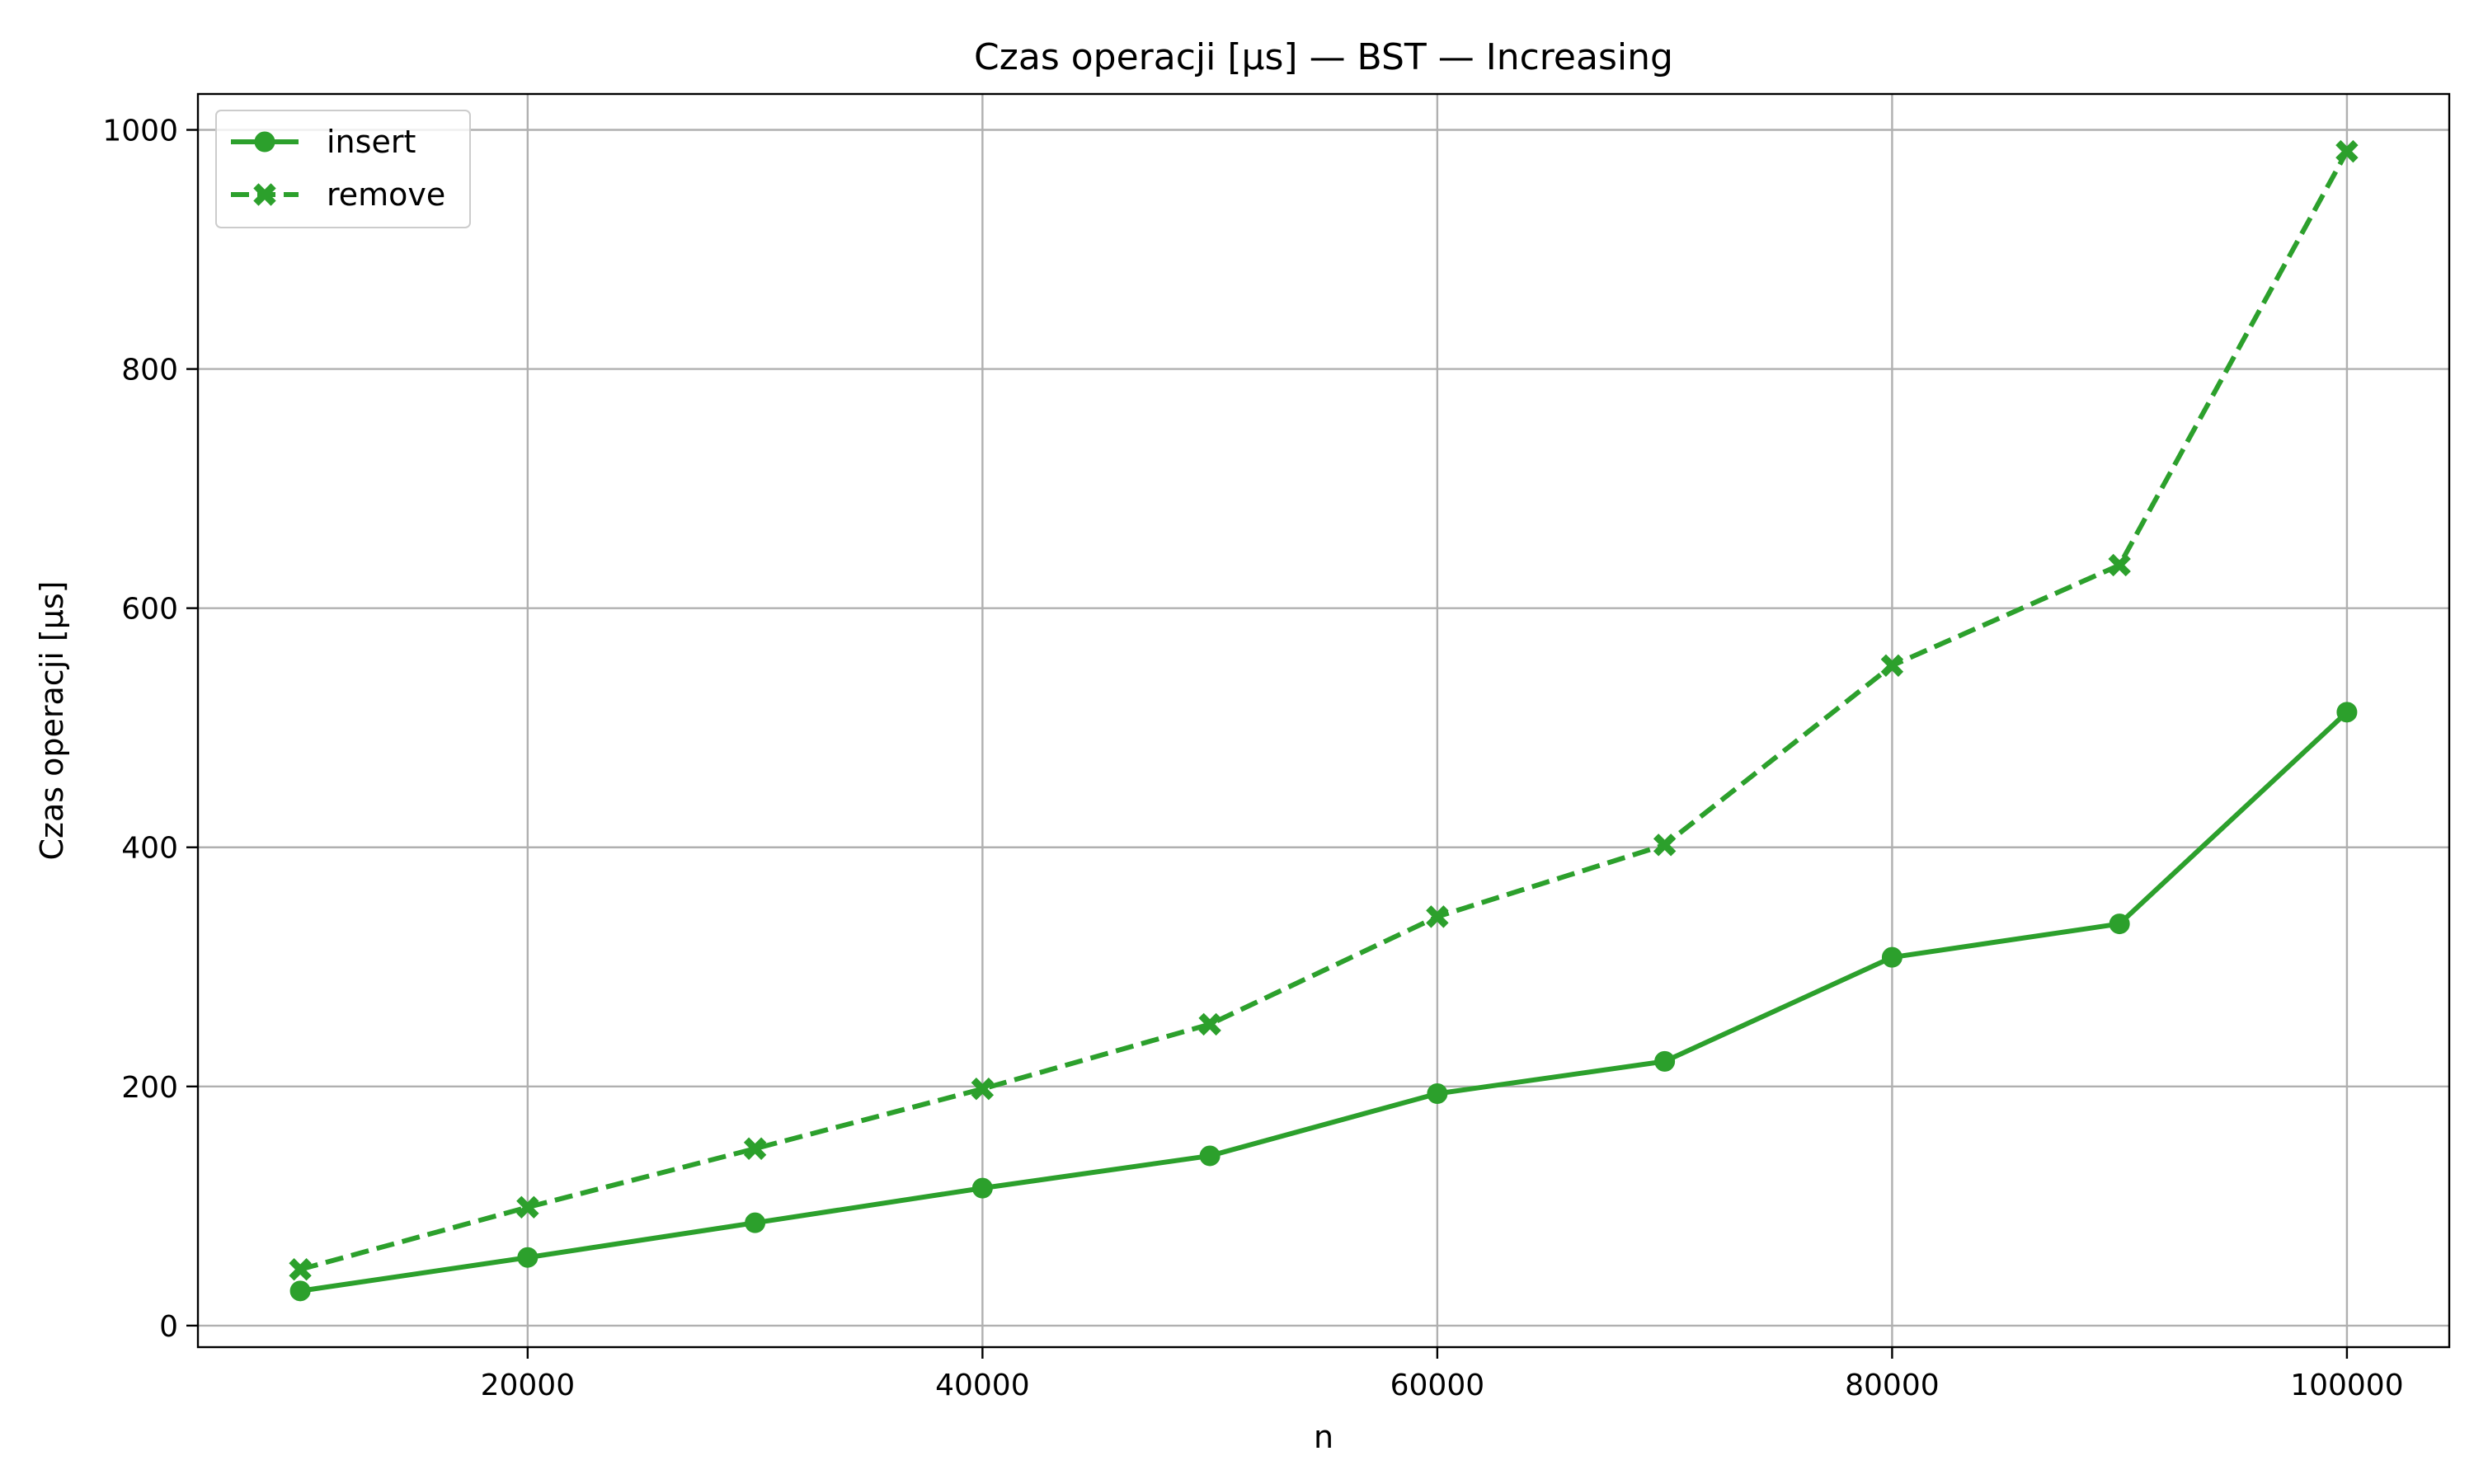 The image size is (2474, 1484). What do you see at coordinates (386, 194) in the screenshot?
I see `legend-label: remove` at bounding box center [386, 194].